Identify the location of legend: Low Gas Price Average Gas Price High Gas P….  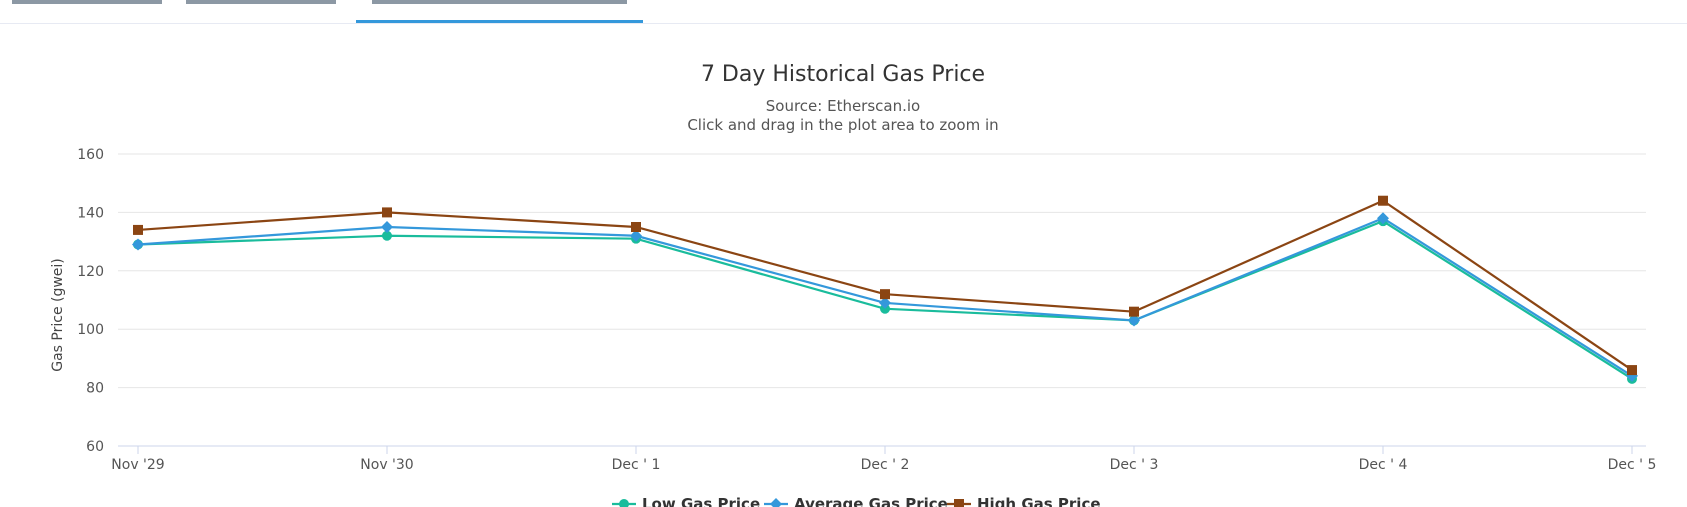
(856, 501).